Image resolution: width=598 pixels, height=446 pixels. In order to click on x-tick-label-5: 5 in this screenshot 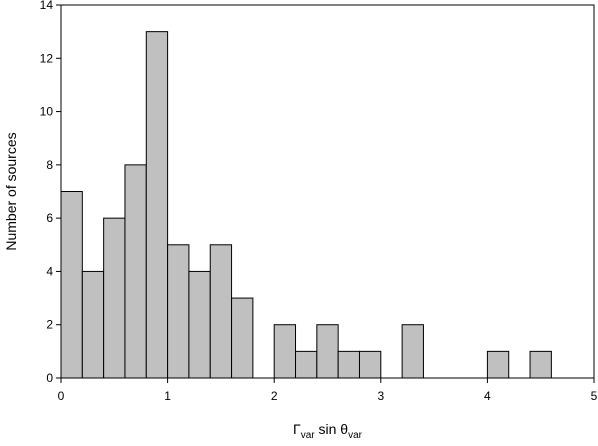, I will do `click(594, 396)`.